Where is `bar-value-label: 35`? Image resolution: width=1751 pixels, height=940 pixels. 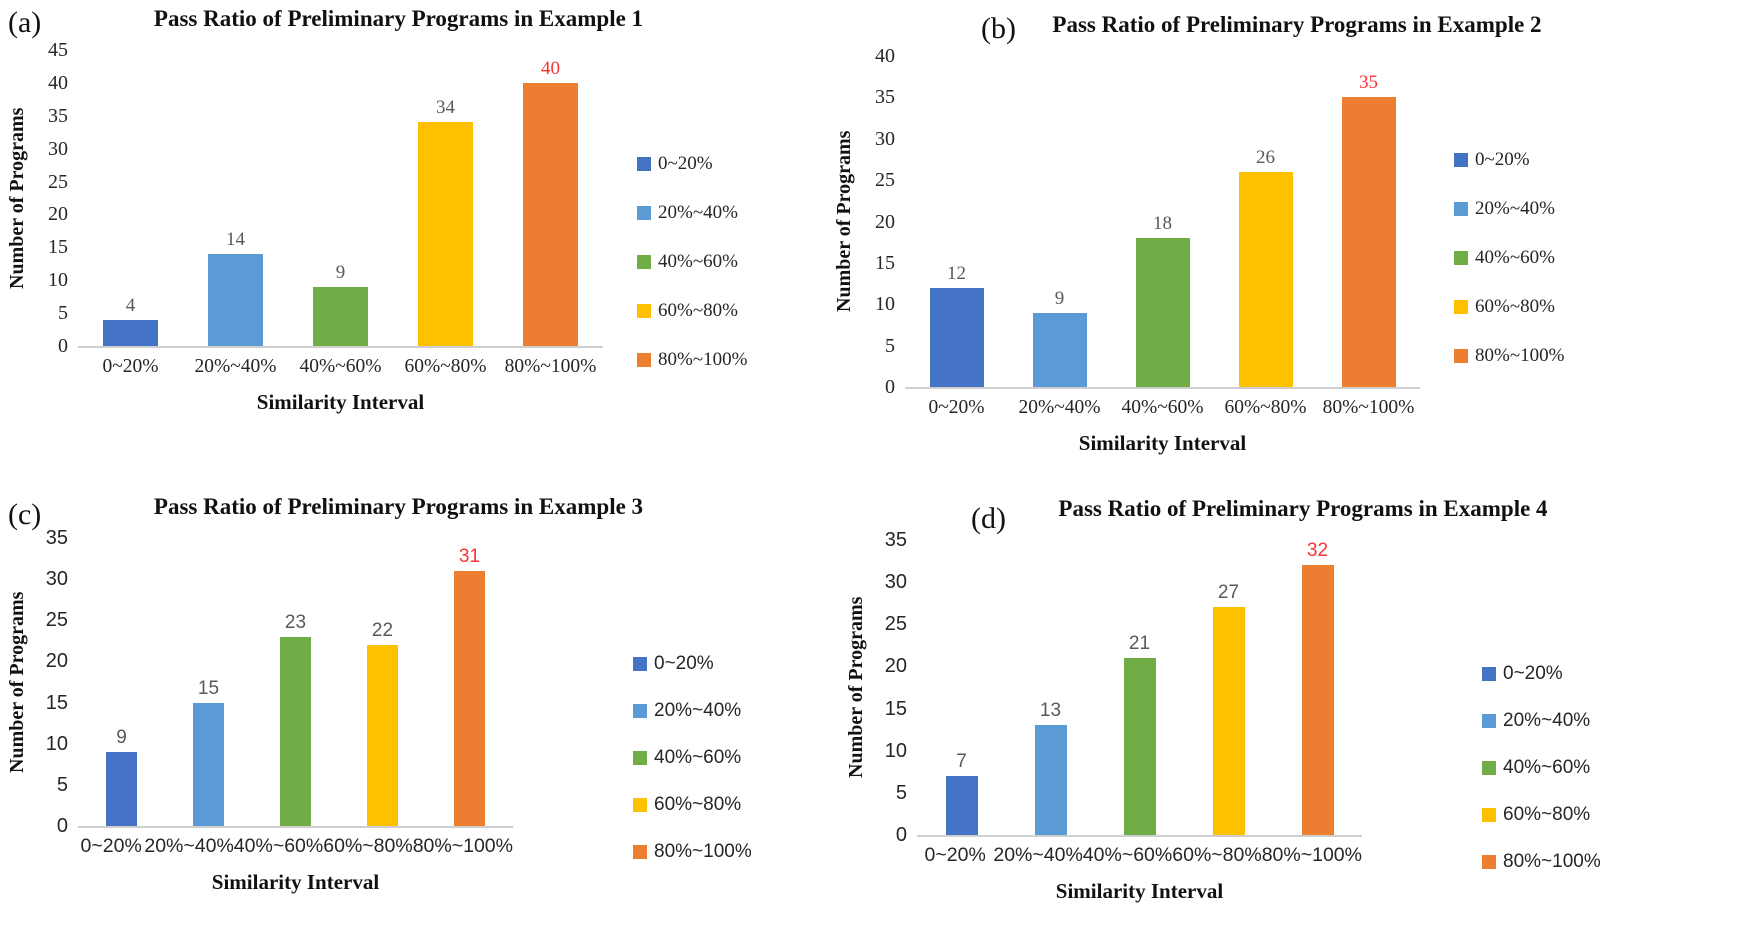 bar-value-label: 35 is located at coordinates (1368, 83).